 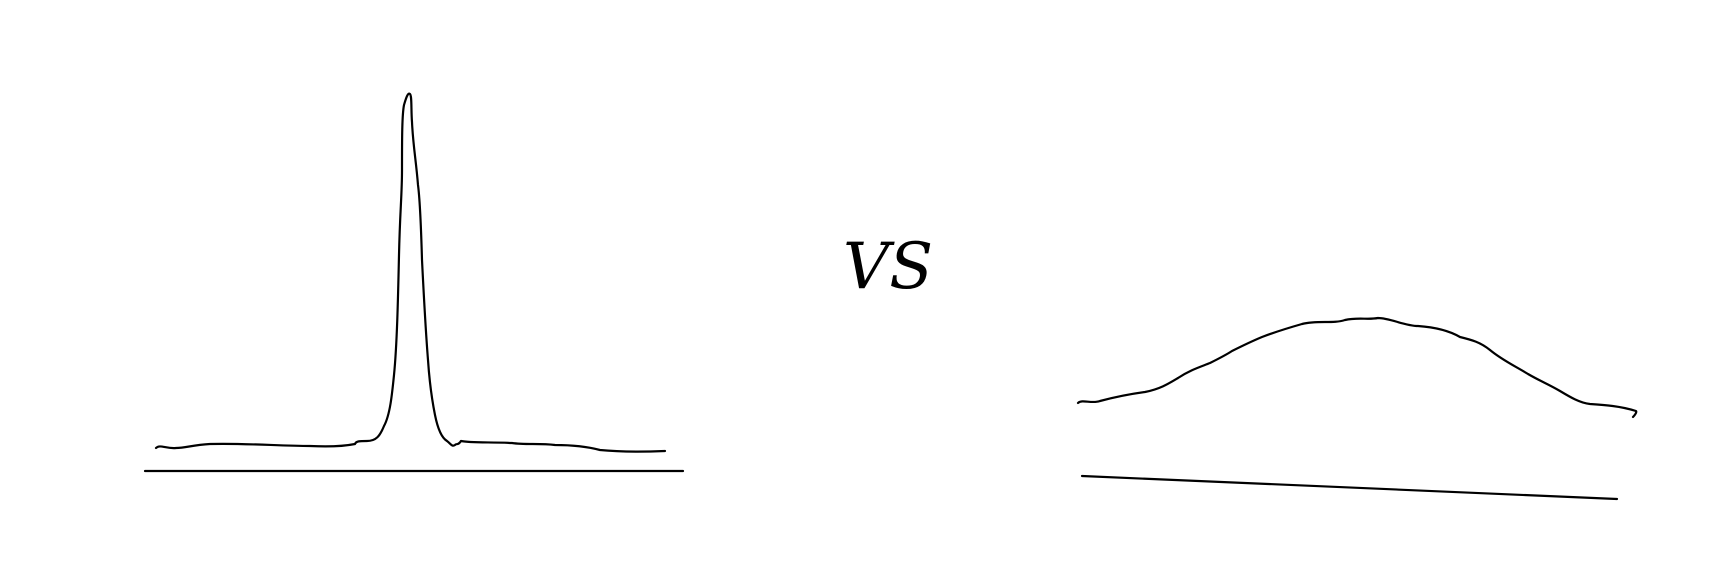 I want to click on broad-hump-sketch, so click(x=1357, y=408).